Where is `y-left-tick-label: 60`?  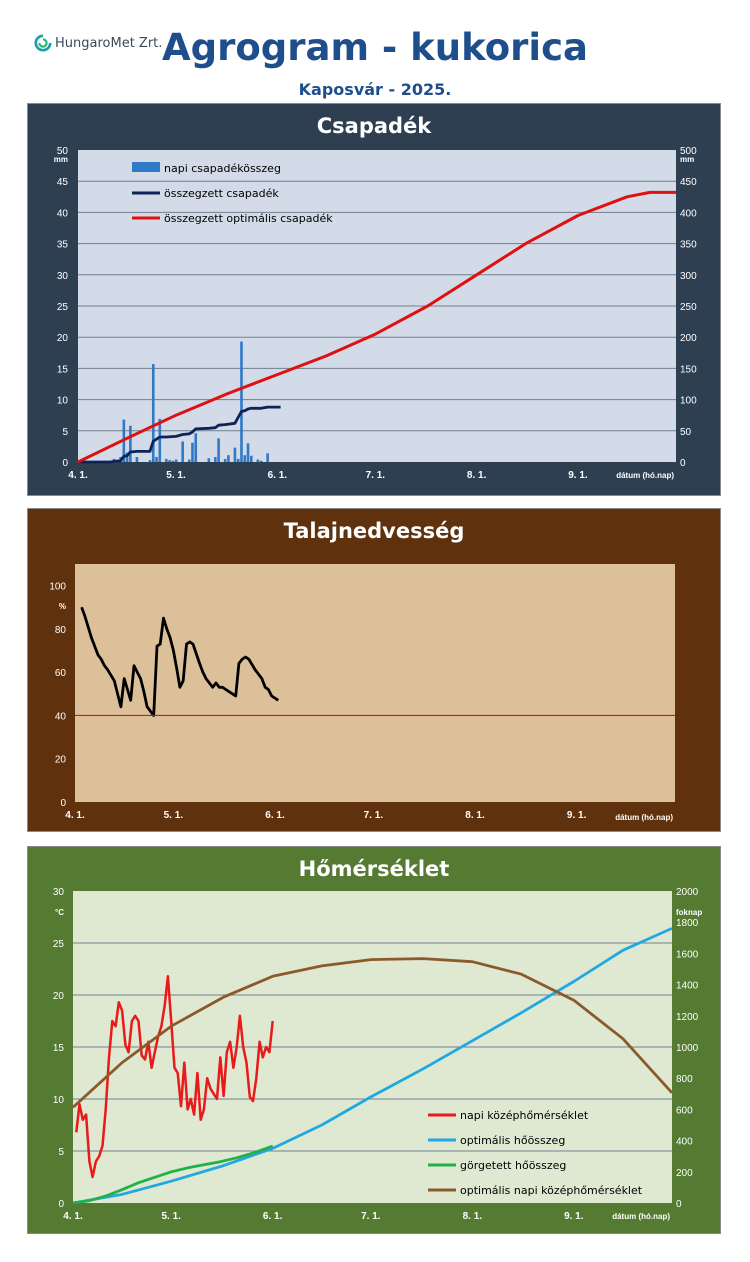 y-left-tick-label: 60 is located at coordinates (61, 673).